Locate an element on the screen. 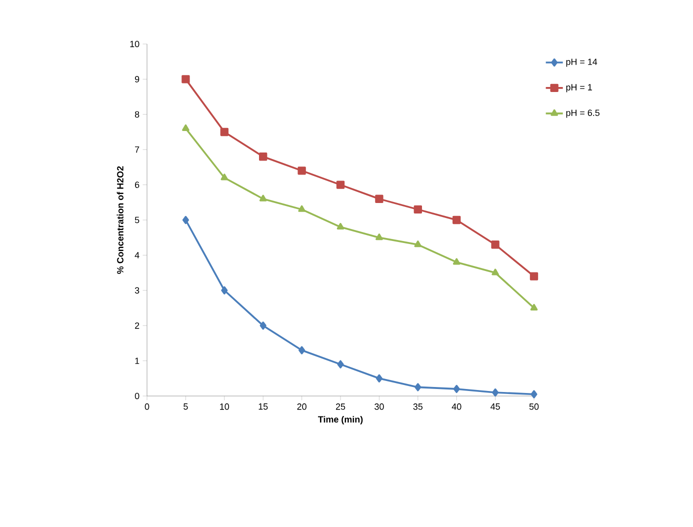 This screenshot has width=693, height=527. x-tick-label: 30 is located at coordinates (379, 406).